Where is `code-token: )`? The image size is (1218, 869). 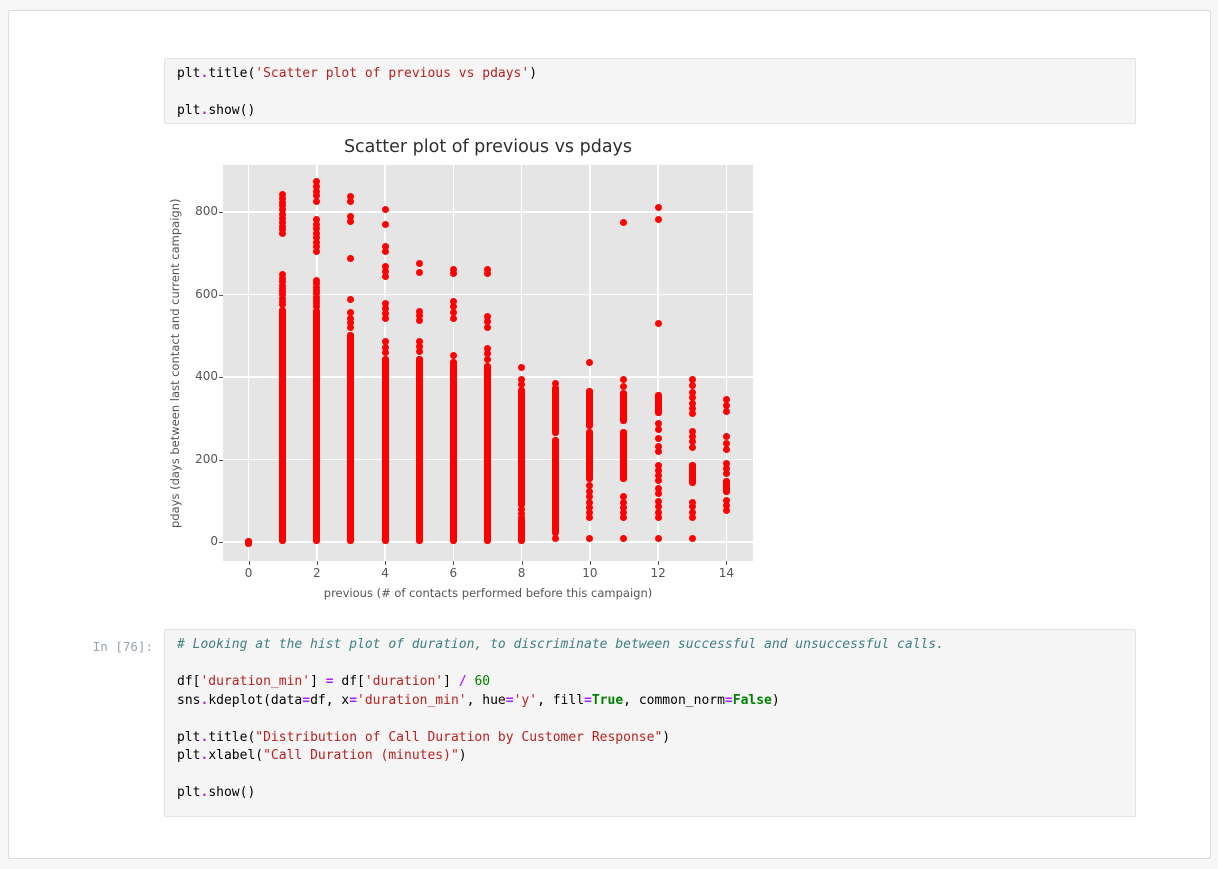 code-token: ) is located at coordinates (533, 73).